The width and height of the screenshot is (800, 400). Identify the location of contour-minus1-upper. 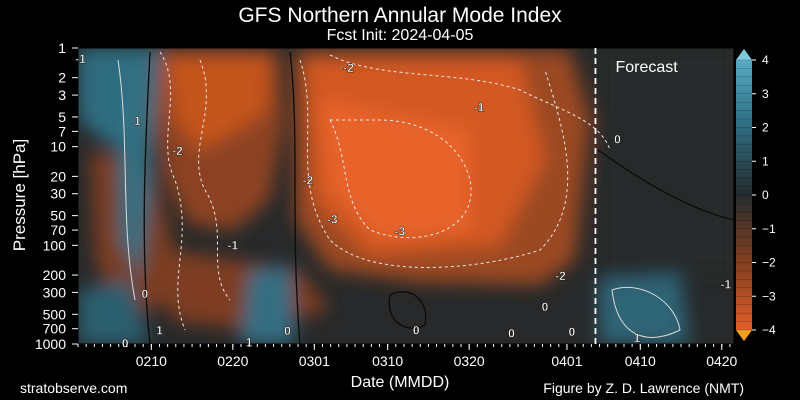
(470, 102).